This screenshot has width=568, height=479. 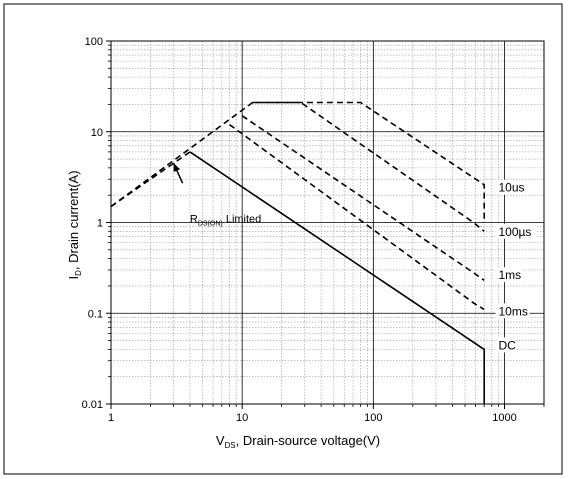 I want to click on x-axis-title: VDS, Drain-source voltage(V), so click(x=298, y=441).